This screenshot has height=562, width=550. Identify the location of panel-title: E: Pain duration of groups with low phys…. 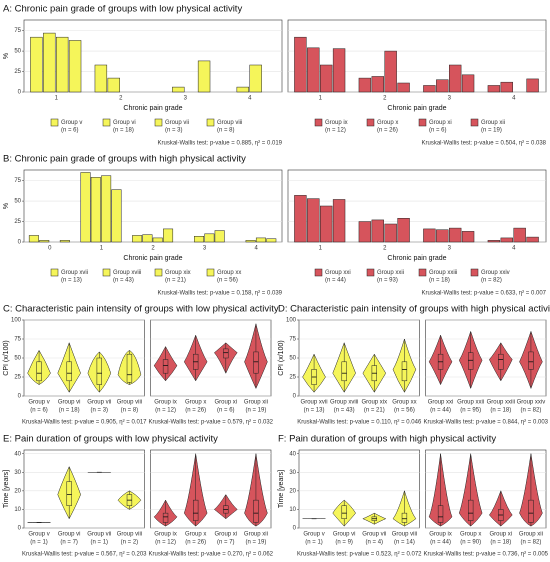
(110, 439).